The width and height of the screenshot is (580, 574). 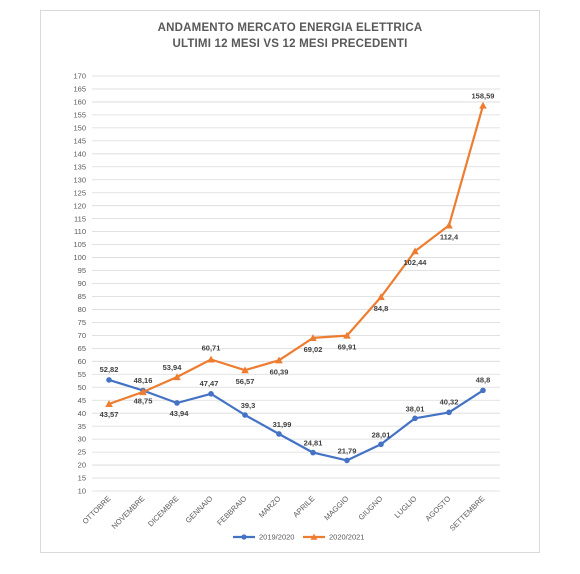 I want to click on y-tick-label: 165, so click(x=79, y=89).